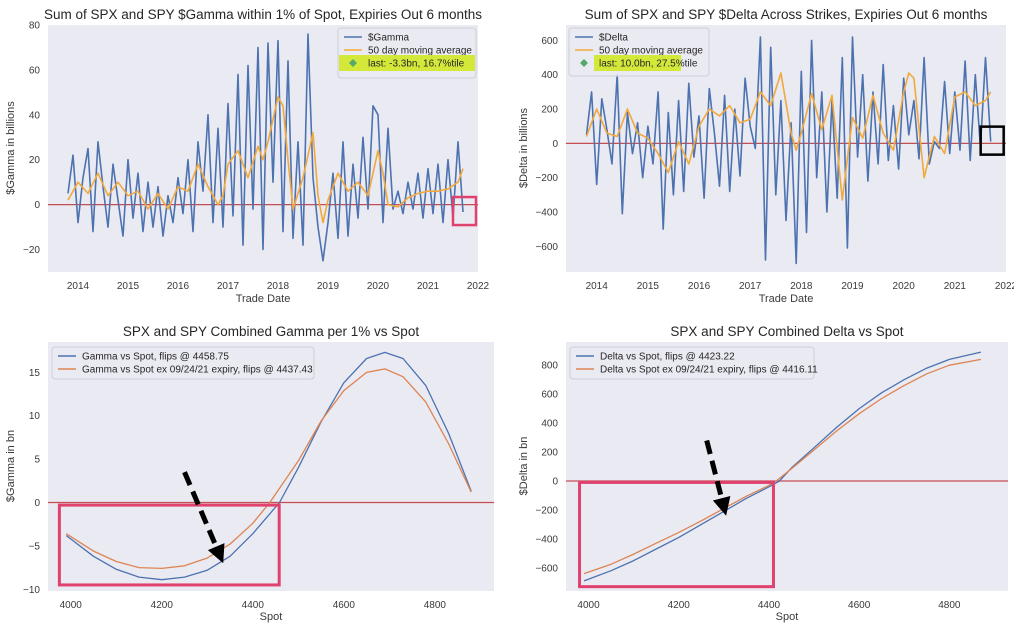  Describe the element at coordinates (721, 506) in the screenshot. I see `arrowhead-icon` at that location.